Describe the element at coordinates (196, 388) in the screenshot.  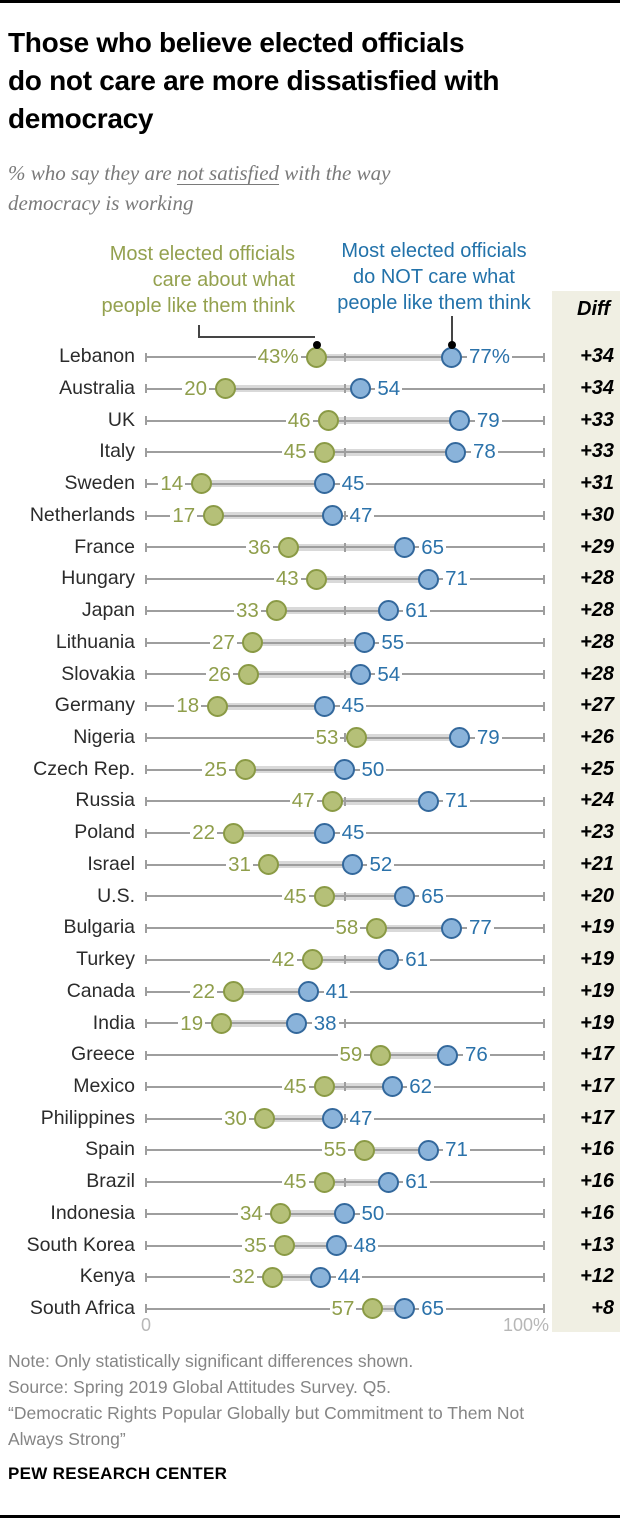
I see `care-value-label: 20` at that location.